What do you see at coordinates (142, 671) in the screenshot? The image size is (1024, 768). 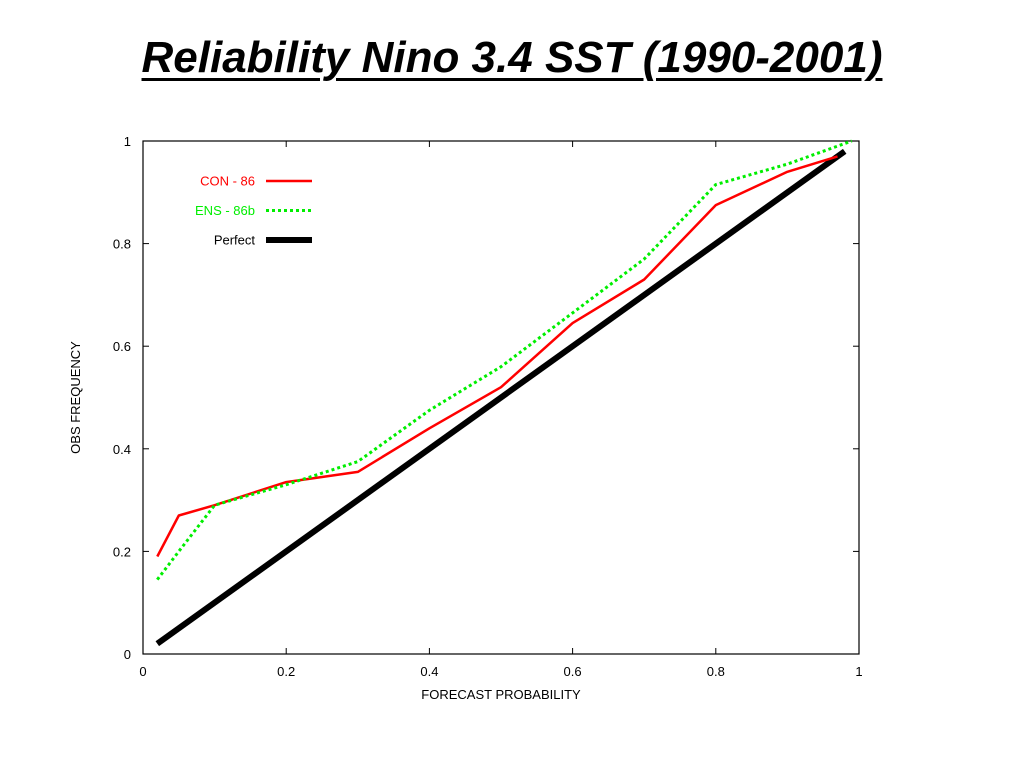 I see `x-tick-label: 0` at bounding box center [142, 671].